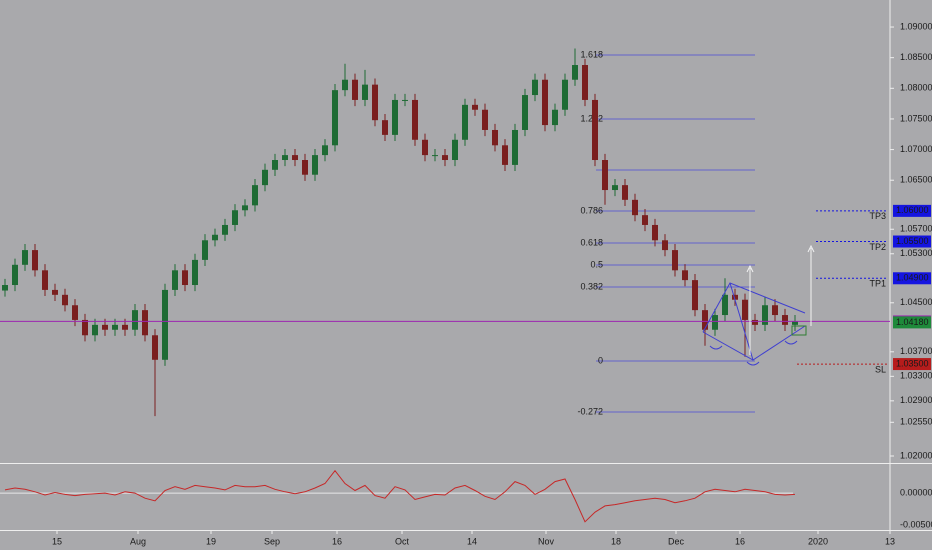 The image size is (932, 550). I want to click on y-tick-label: 1.03700, so click(916, 351).